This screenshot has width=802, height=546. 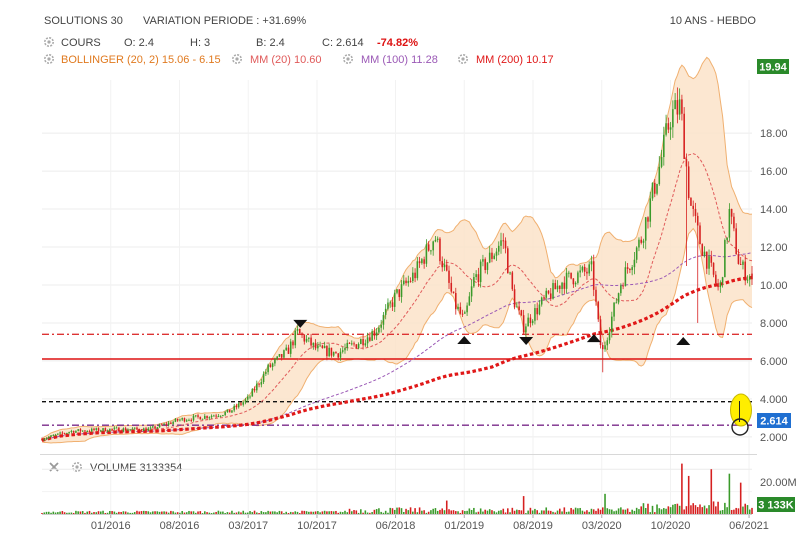 I want to click on gear-icon, so click(x=49, y=42).